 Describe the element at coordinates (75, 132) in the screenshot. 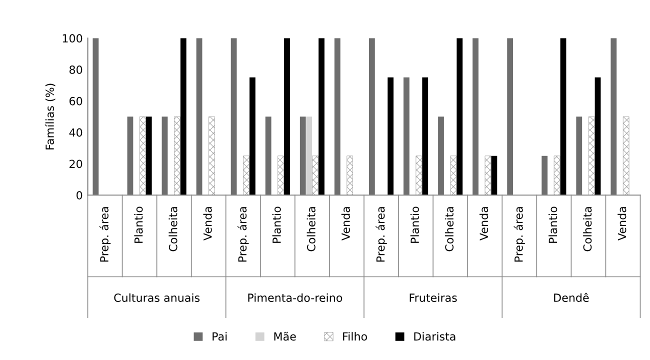

I see `y-tick-label: 40` at that location.